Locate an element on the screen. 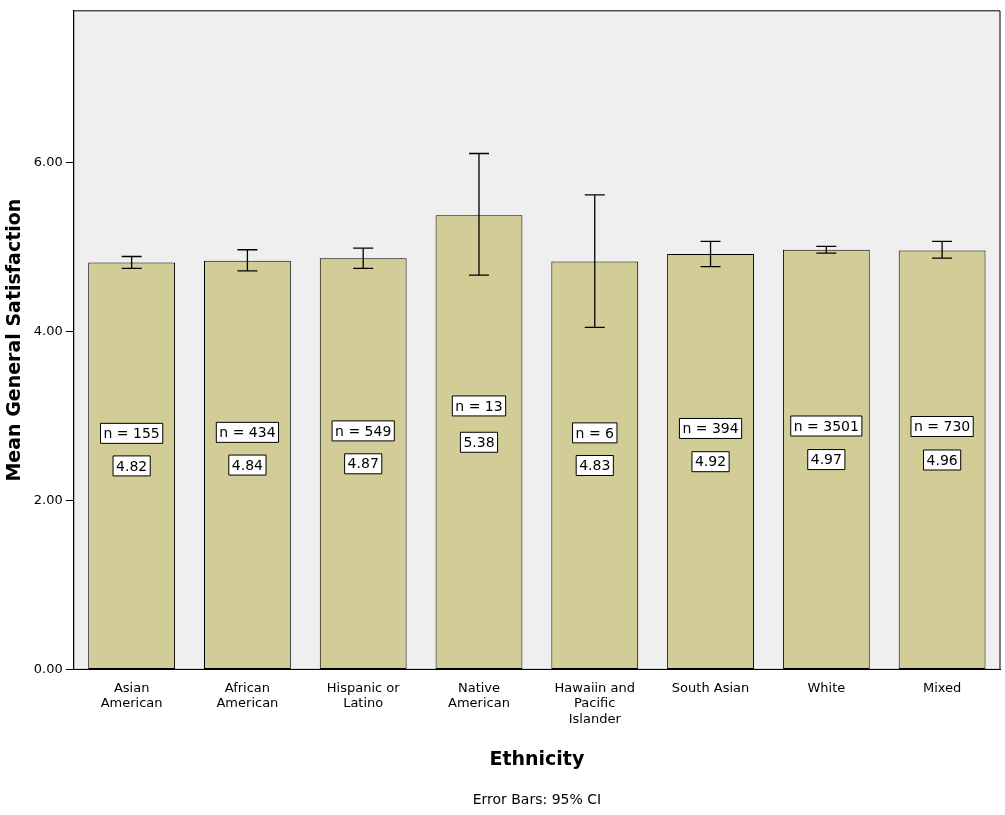  y-tick-label: 4.00 is located at coordinates (48, 331).